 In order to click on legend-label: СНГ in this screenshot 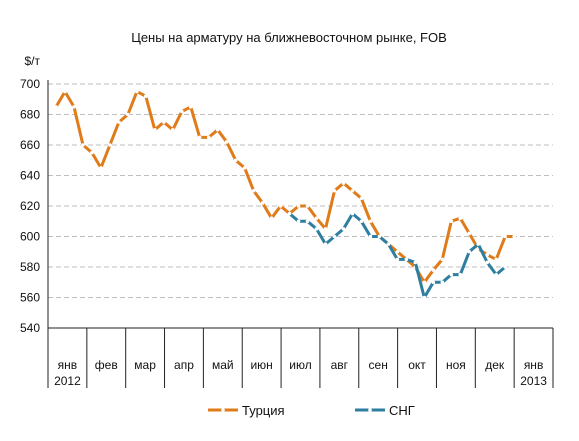, I will do `click(402, 410)`.